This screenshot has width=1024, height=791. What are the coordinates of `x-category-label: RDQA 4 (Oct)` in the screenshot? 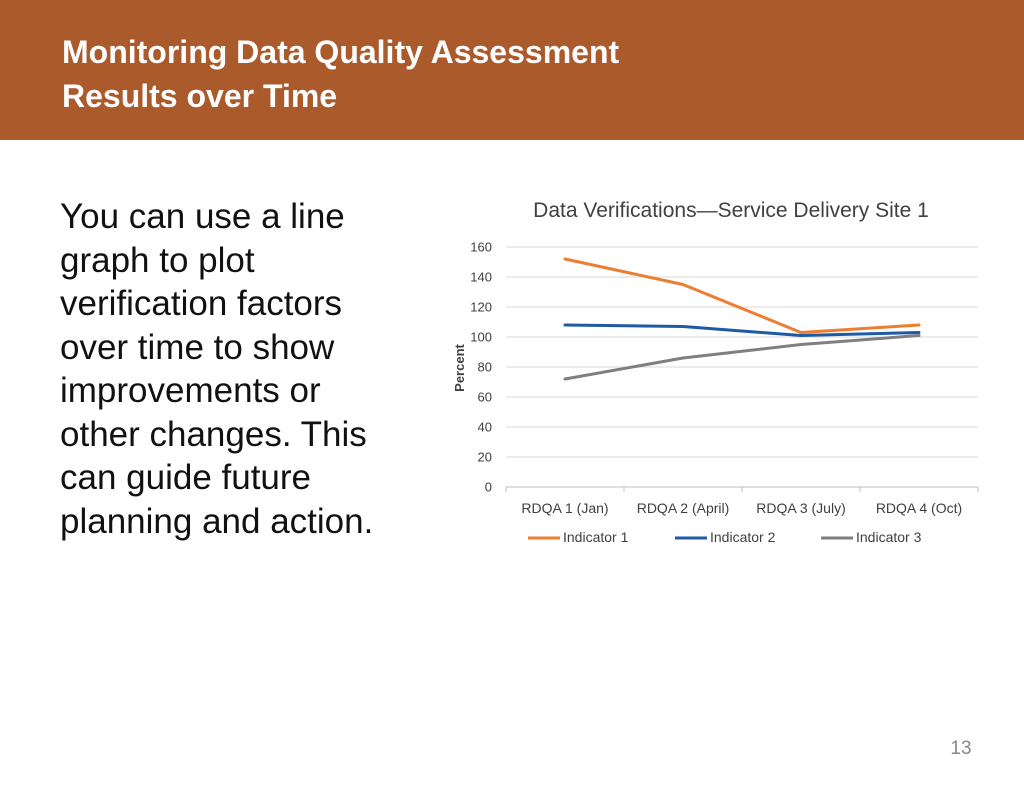 It's located at (919, 508).